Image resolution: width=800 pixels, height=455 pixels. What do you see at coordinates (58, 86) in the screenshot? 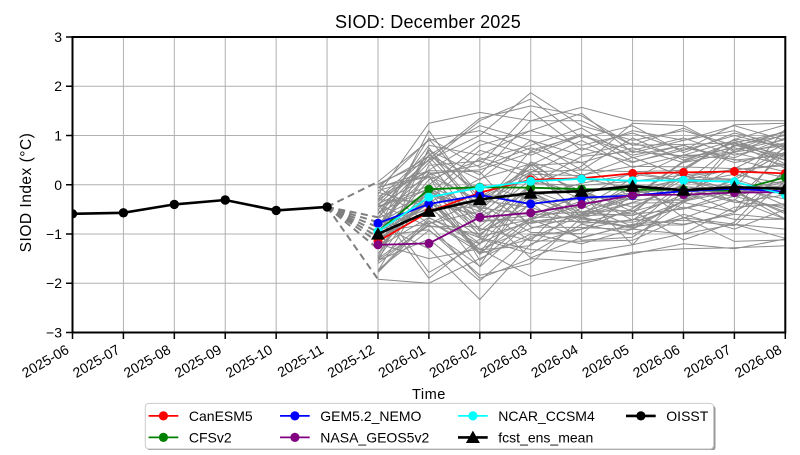
I see `svg-text: 2` at bounding box center [58, 86].